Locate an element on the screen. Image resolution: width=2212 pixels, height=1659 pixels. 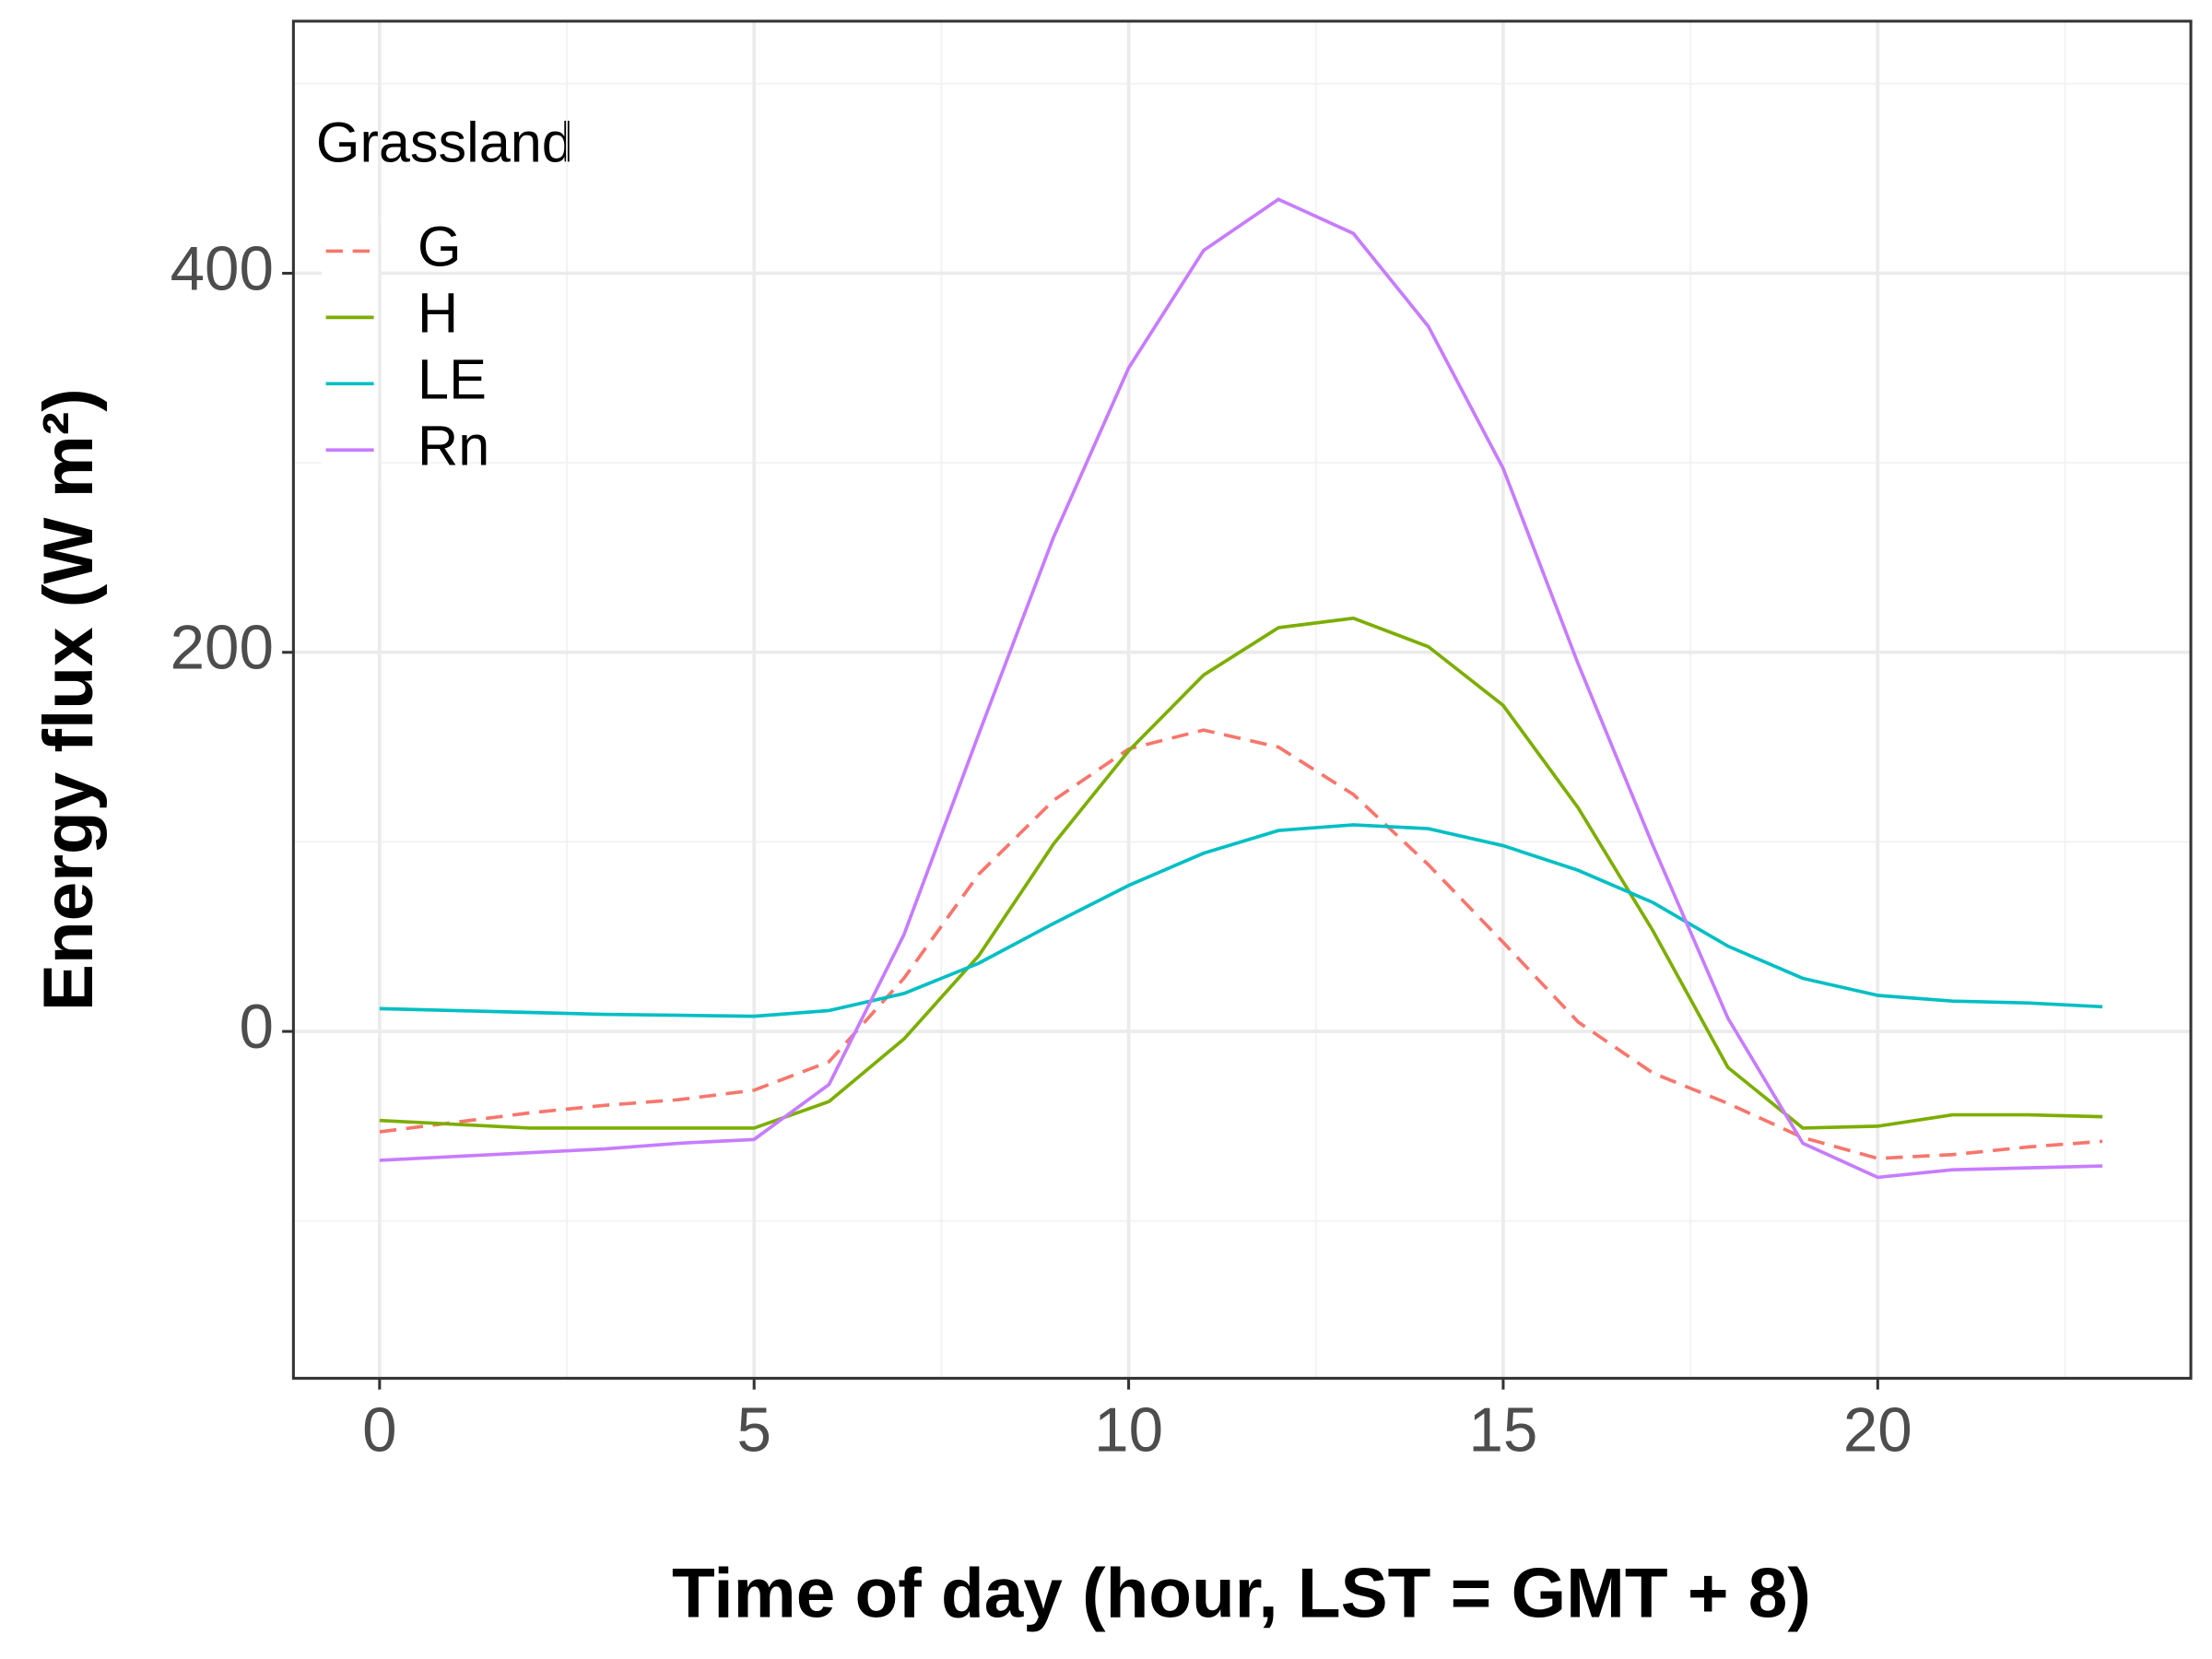
x-tick-label: 5 is located at coordinates (753, 1430).